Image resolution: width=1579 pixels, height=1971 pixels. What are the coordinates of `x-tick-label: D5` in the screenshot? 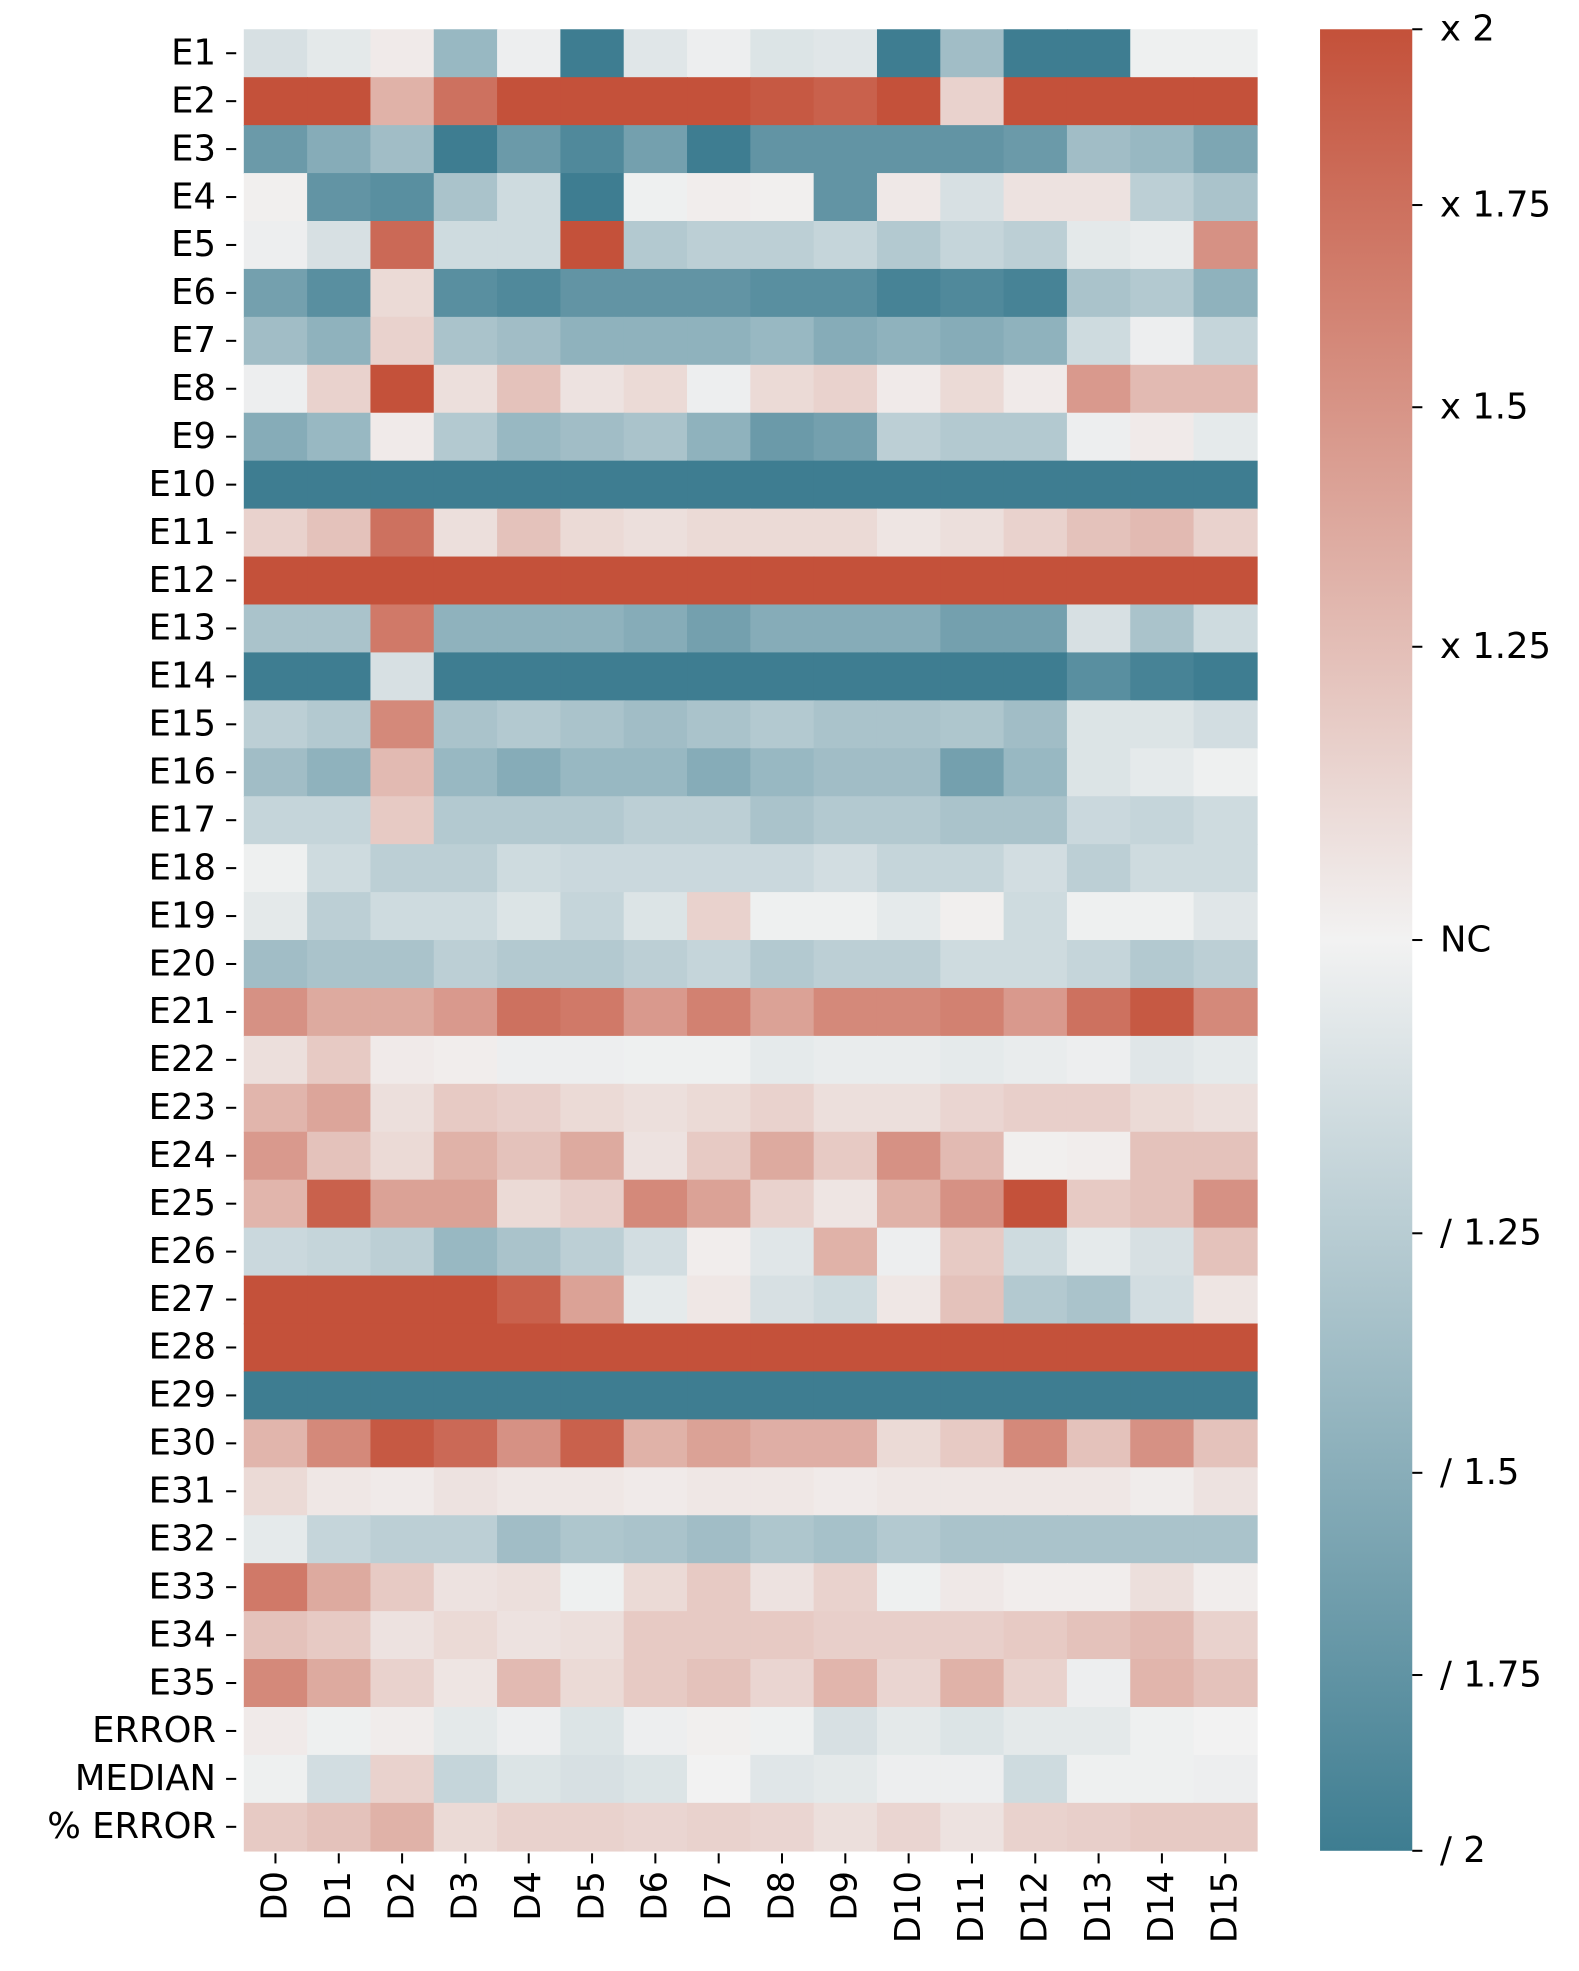 It's located at (591, 1896).